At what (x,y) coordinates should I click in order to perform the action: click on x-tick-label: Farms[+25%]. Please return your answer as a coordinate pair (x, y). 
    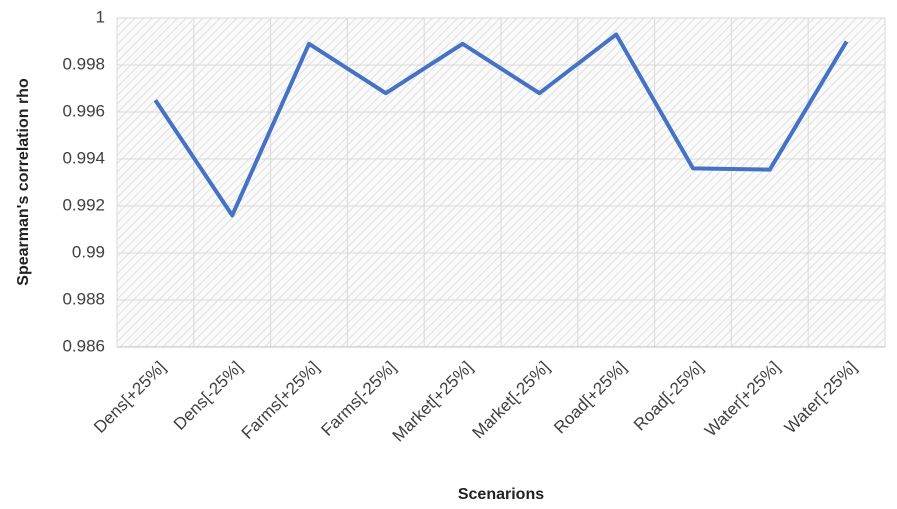
    Looking at the image, I should click on (280, 400).